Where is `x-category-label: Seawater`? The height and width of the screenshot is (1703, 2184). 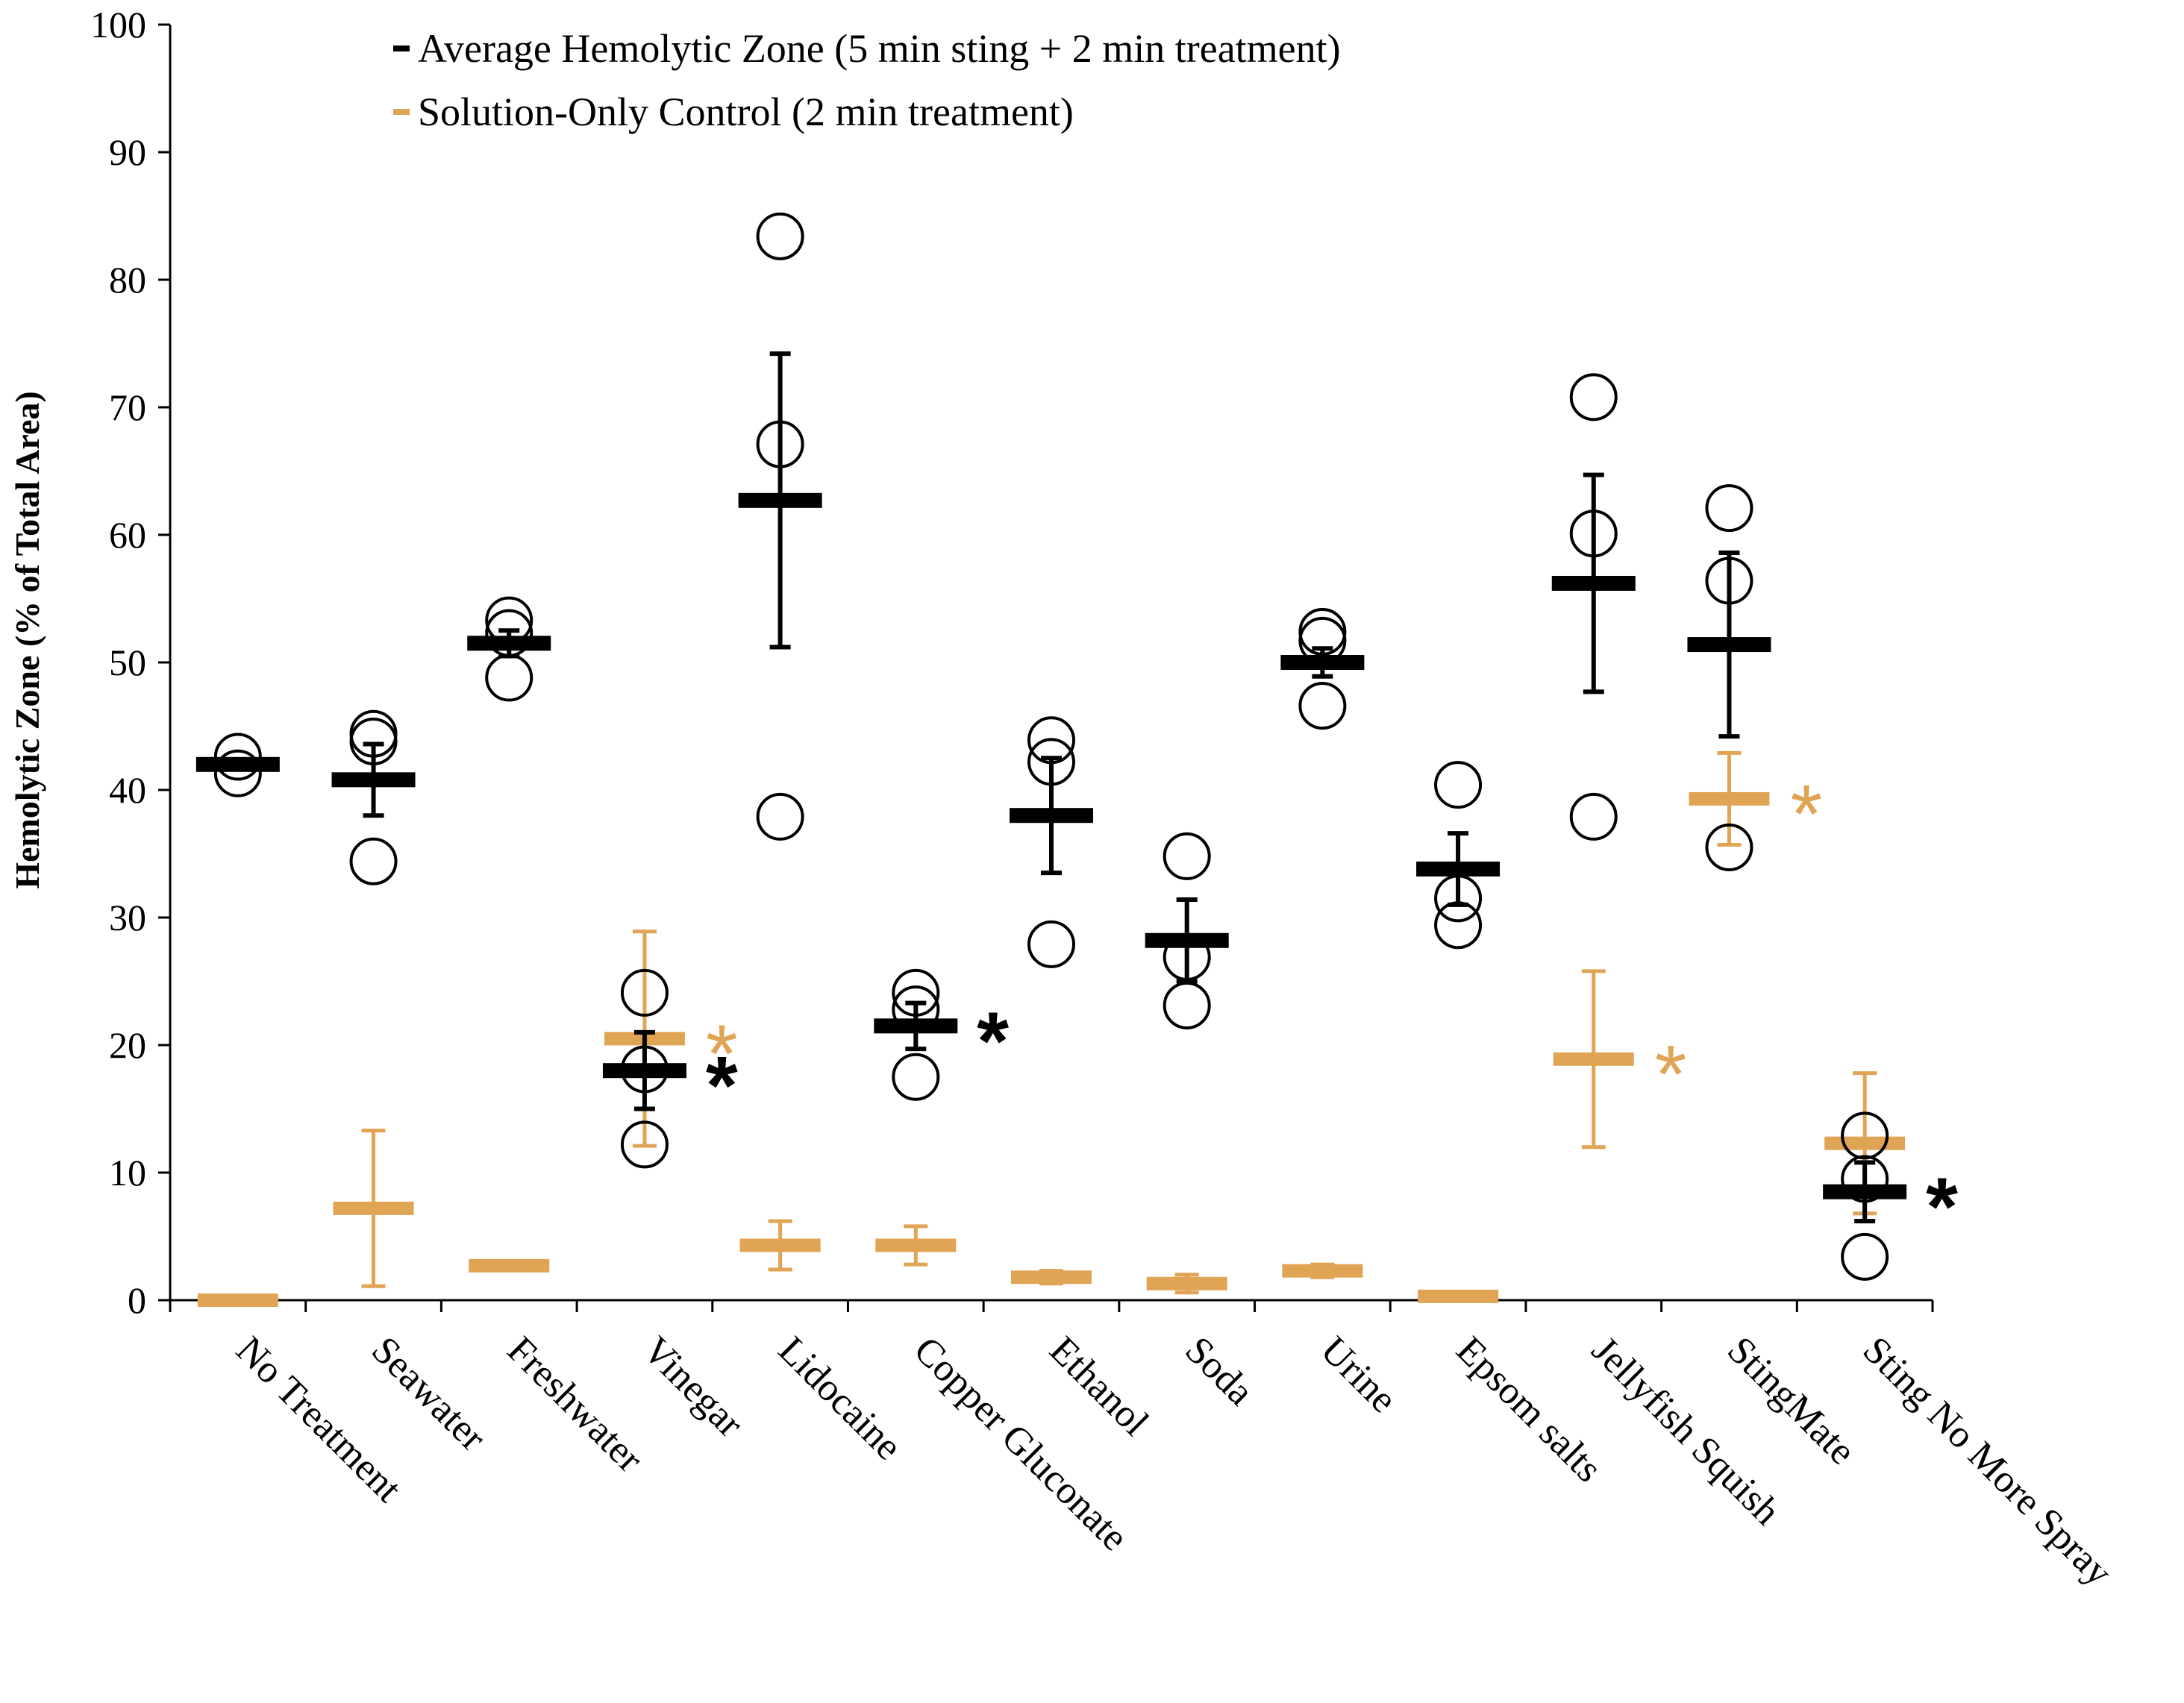 x-category-label: Seawater is located at coordinates (428, 1394).